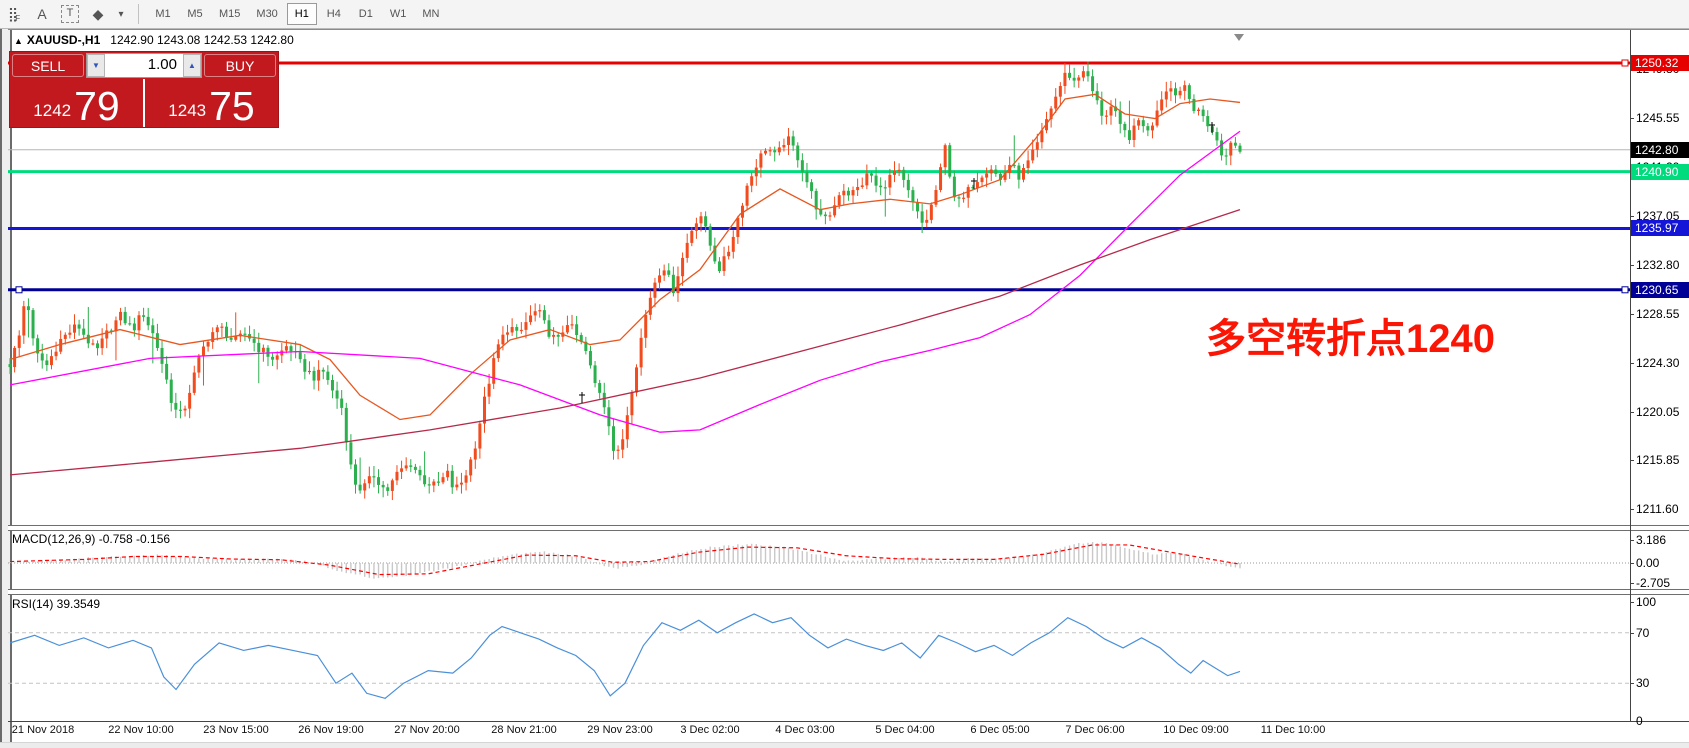 Image resolution: width=1689 pixels, height=748 pixels. Describe the element at coordinates (1636, 721) in the screenshot. I see `rsi-axis-label: 0` at that location.